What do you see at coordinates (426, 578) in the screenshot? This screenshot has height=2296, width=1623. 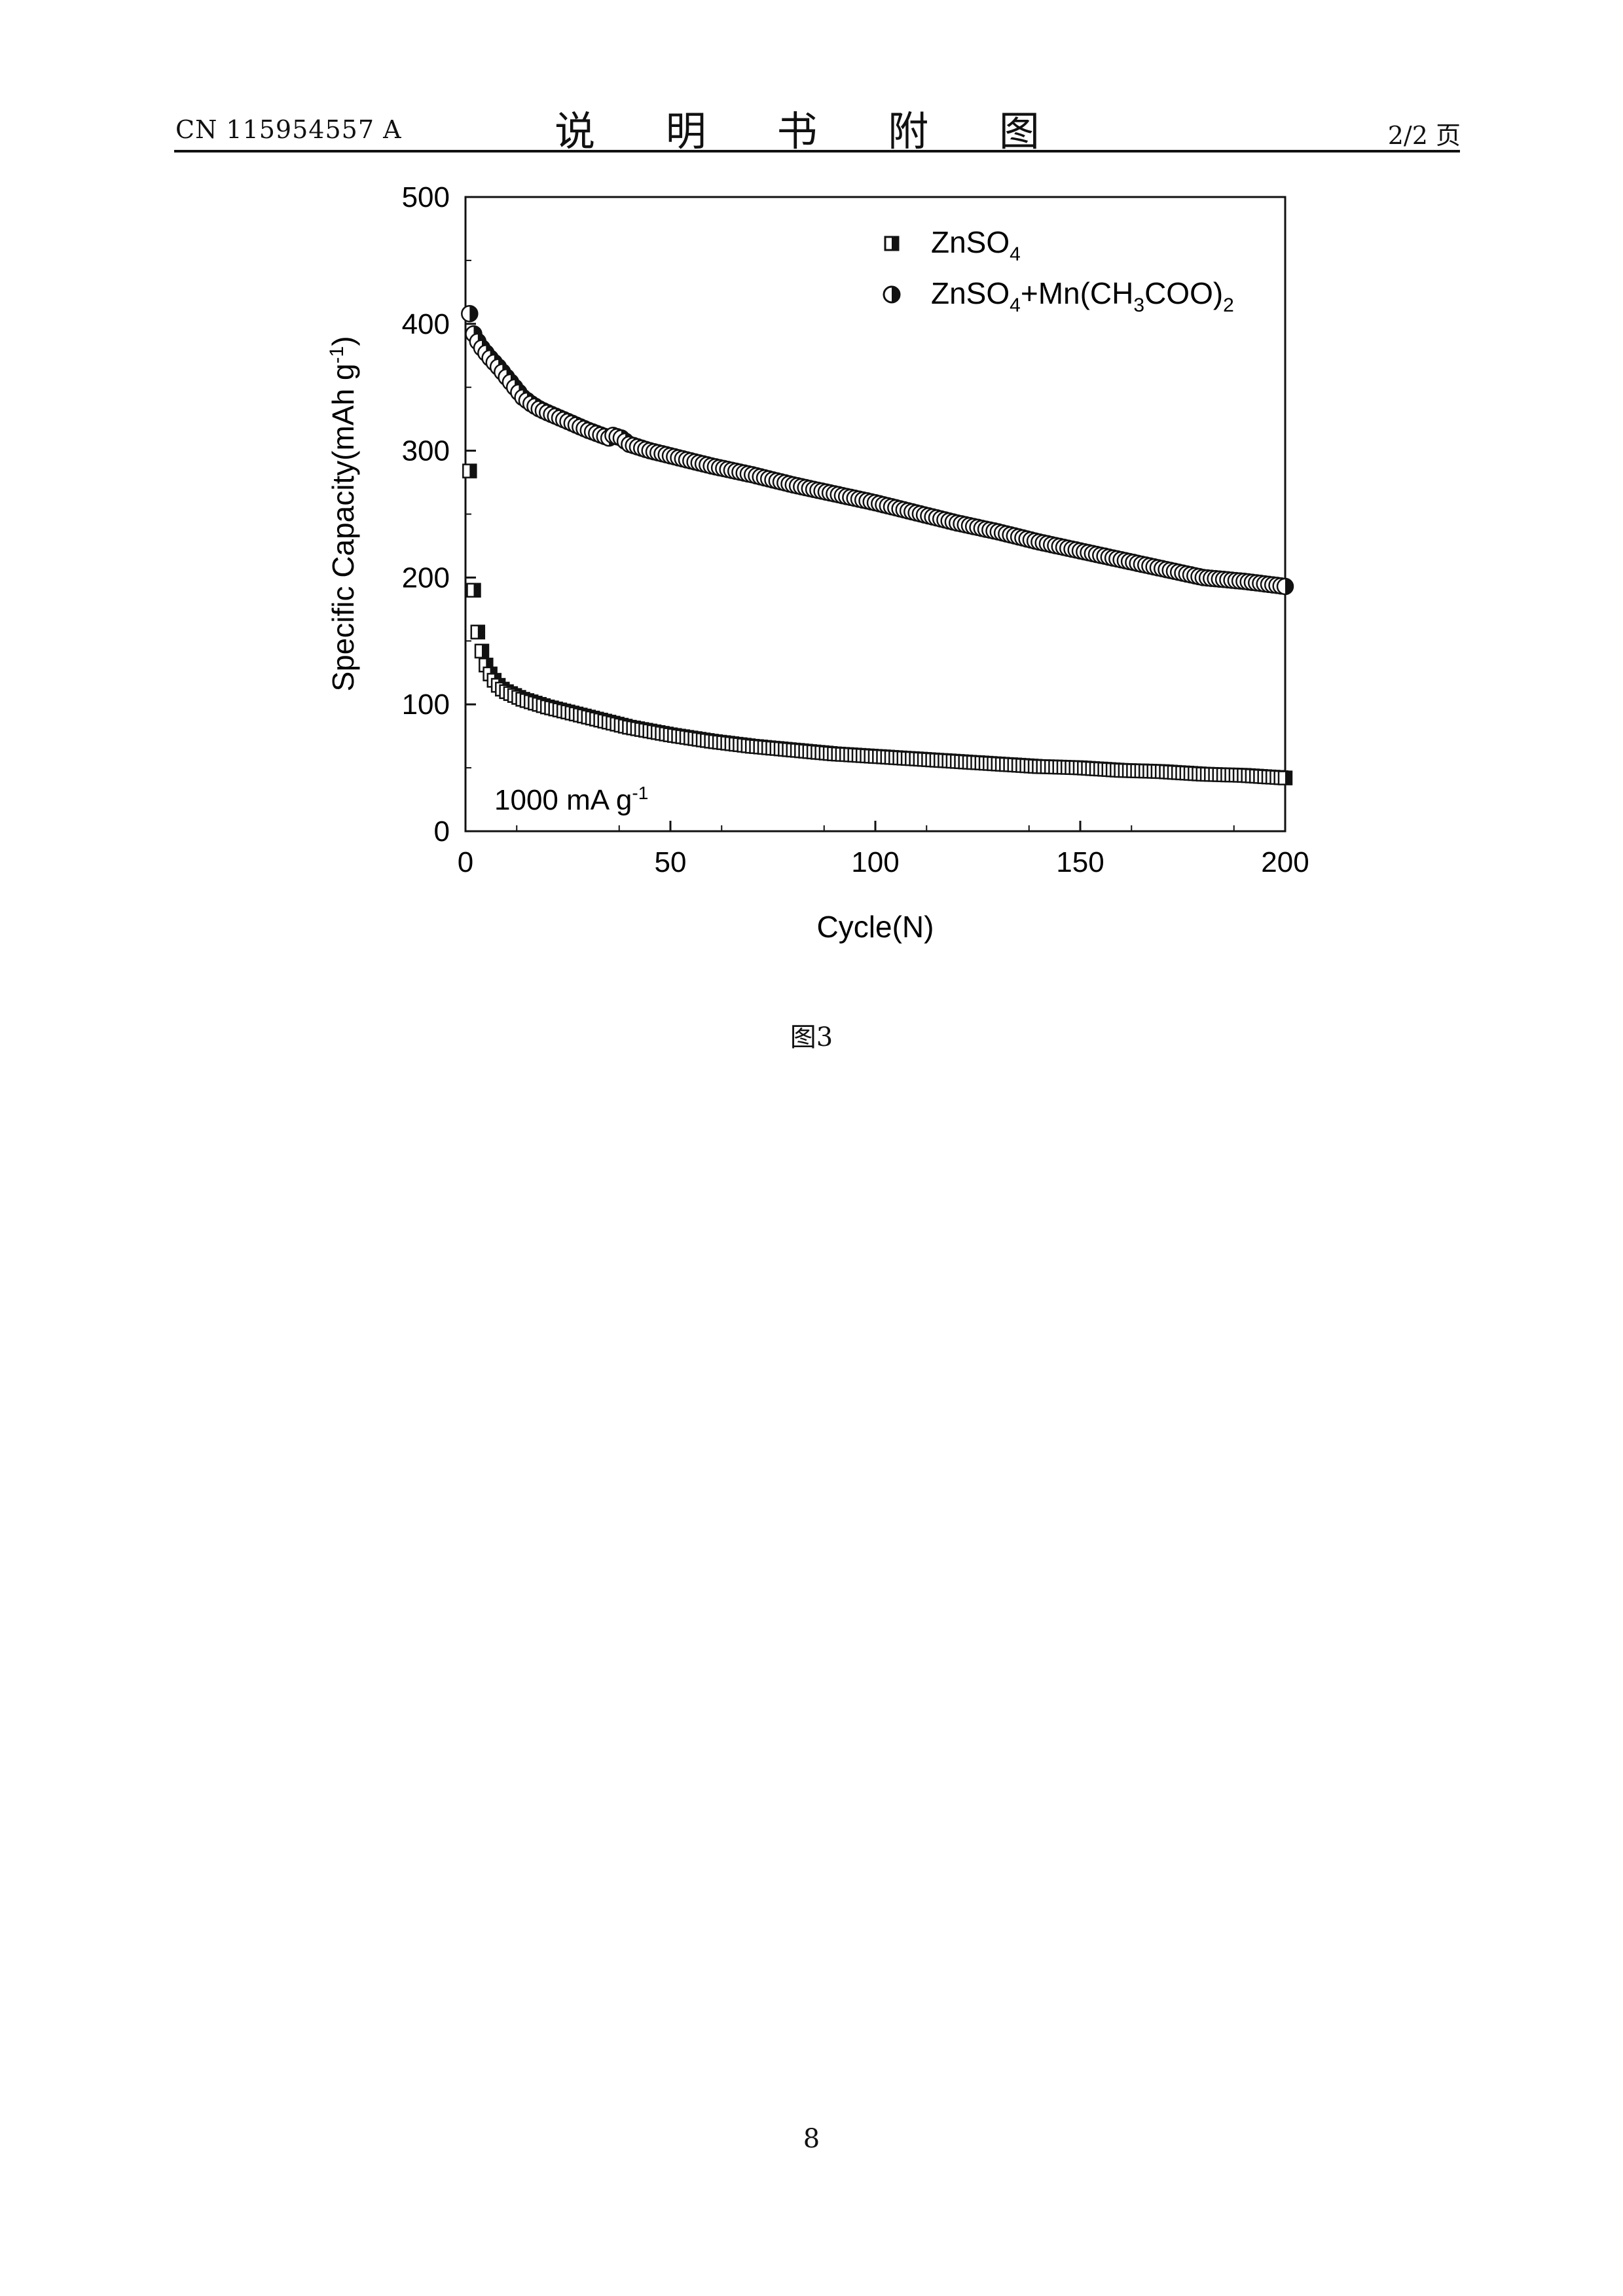 I see `y-tick-label: 200` at bounding box center [426, 578].